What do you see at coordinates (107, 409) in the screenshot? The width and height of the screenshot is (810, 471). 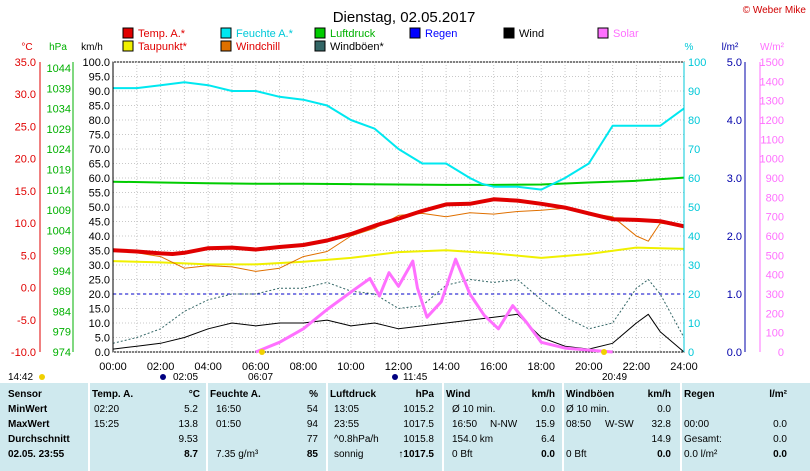 I see `table-value: 02:20` at bounding box center [107, 409].